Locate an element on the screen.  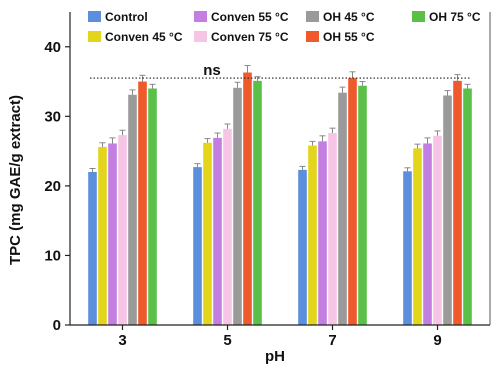
legend-label: Control is located at coordinates (126, 17).